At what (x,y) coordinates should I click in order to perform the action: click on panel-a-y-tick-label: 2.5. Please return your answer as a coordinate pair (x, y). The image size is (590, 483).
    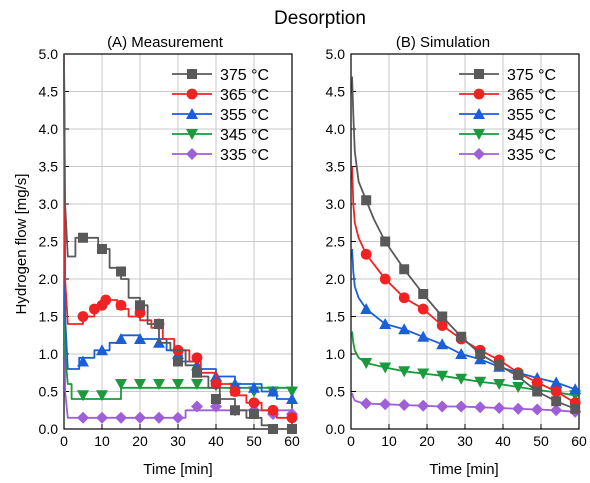
    Looking at the image, I should click on (49, 242).